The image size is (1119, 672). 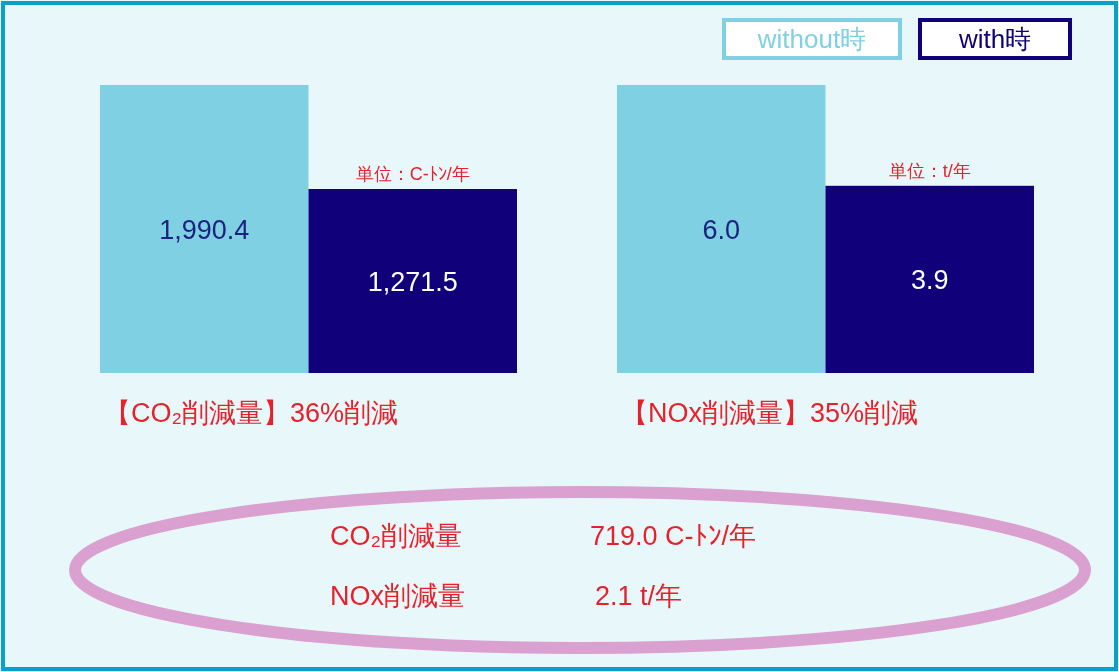 I want to click on data-label: 3.9, so click(x=929, y=280).